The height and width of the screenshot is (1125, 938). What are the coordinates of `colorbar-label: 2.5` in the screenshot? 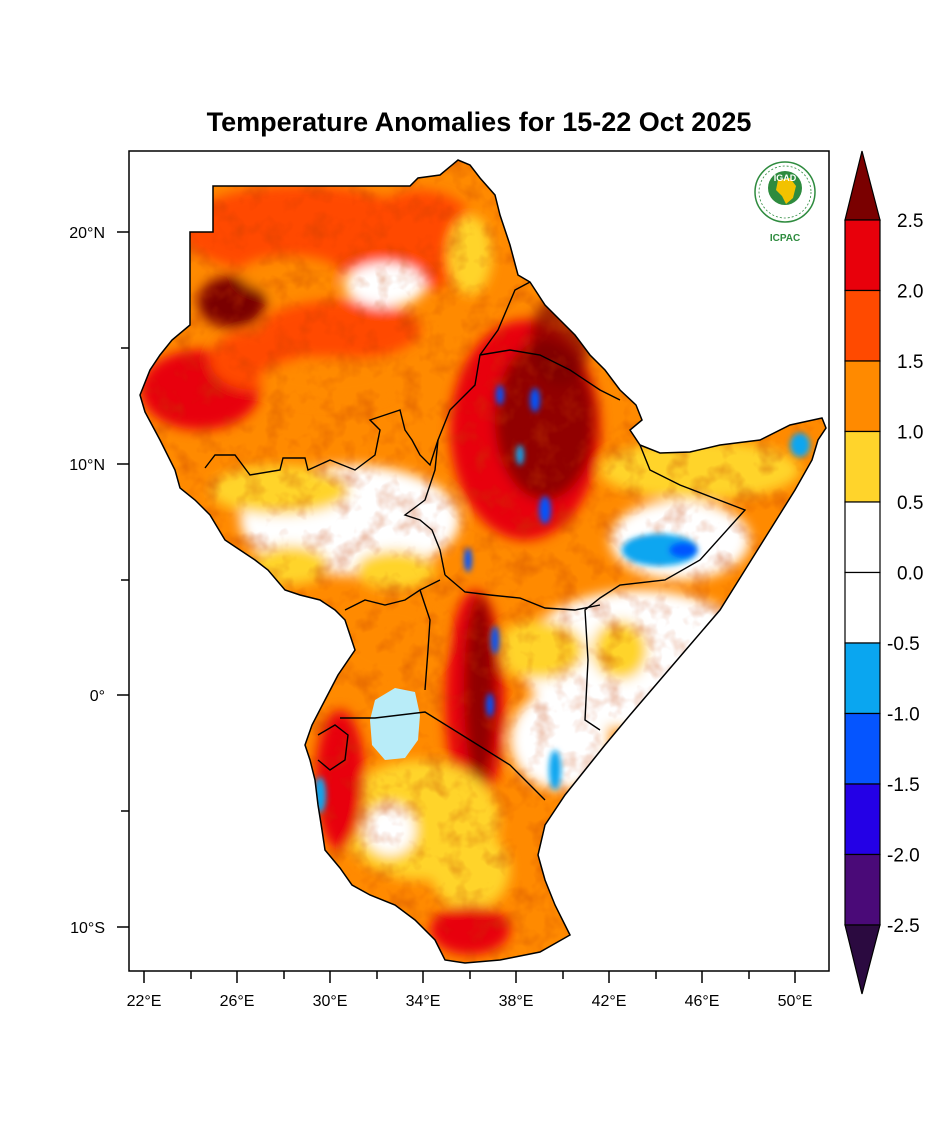 It's located at (910, 221).